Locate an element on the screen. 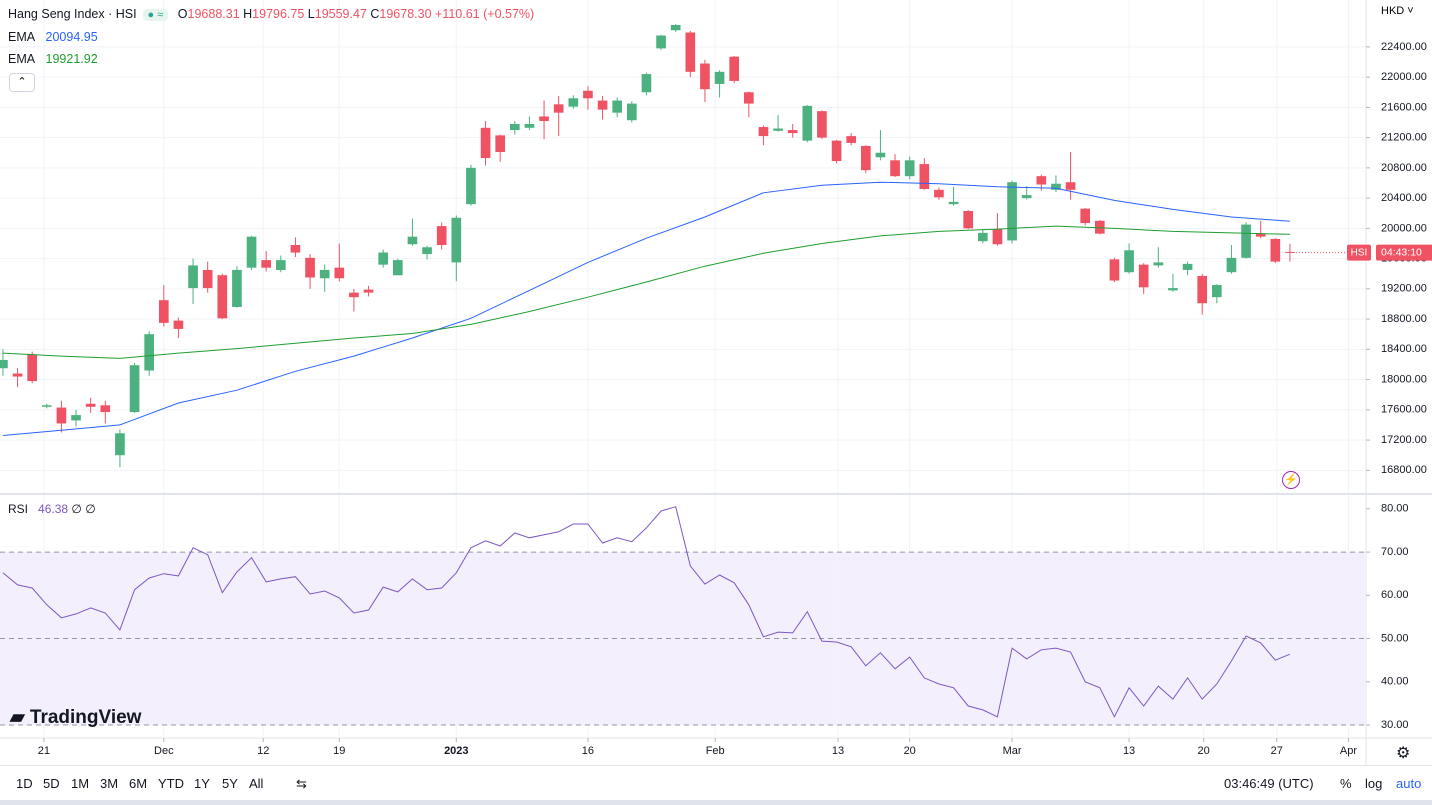  ema-legend: EMA 19921.92 is located at coordinates (53, 59).